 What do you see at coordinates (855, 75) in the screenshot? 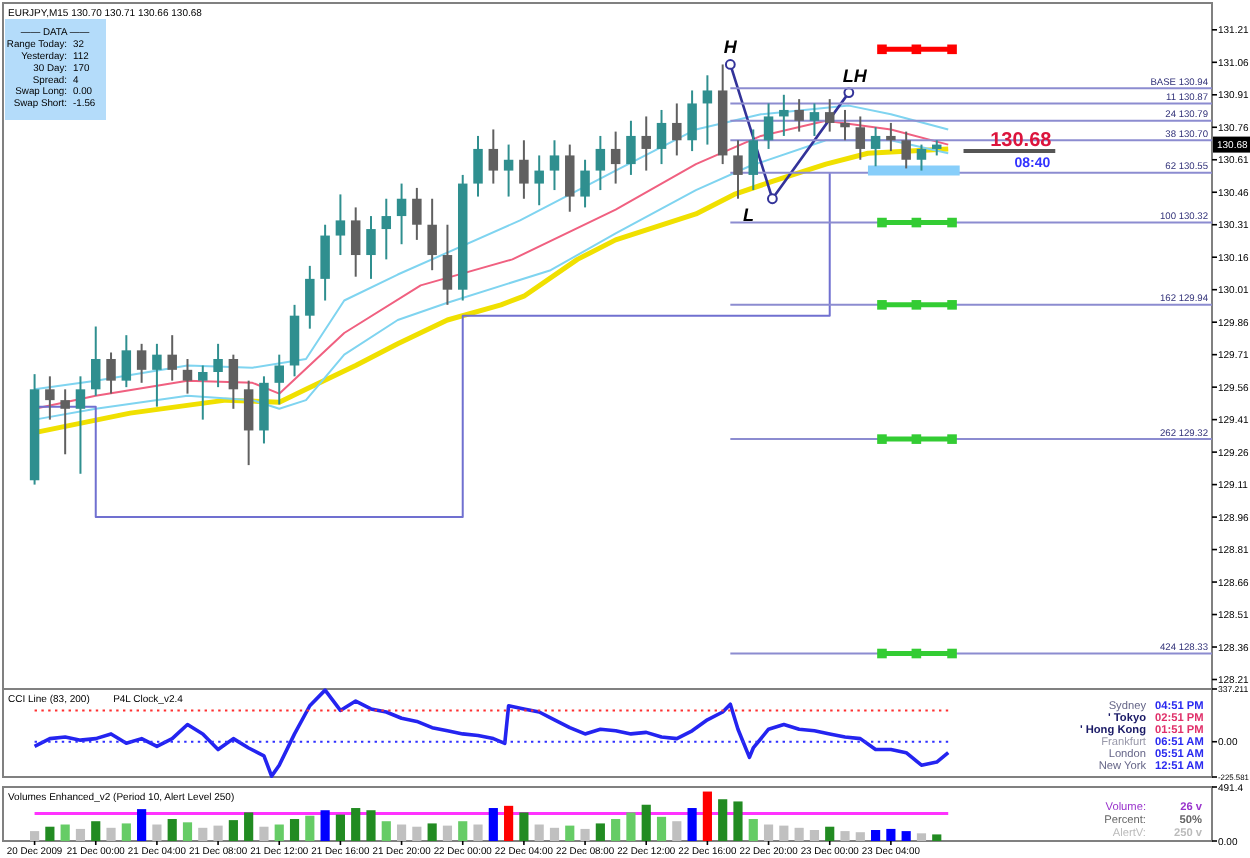
I see `annotation: LH` at bounding box center [855, 75].